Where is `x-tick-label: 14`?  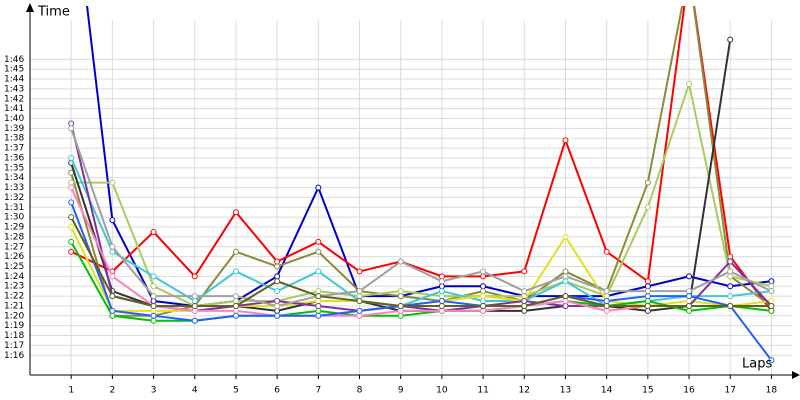
x-tick-label: 14 is located at coordinates (607, 391).